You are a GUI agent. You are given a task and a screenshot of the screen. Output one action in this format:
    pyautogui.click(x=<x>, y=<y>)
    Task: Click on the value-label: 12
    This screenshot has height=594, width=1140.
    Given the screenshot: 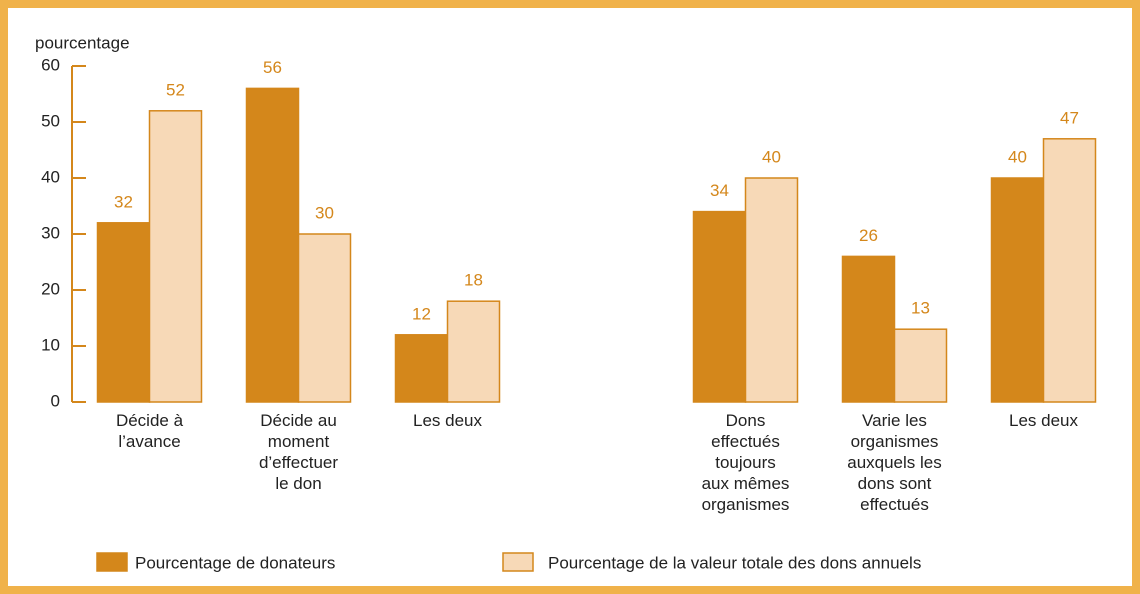 What is the action you would take?
    pyautogui.click(x=421, y=313)
    